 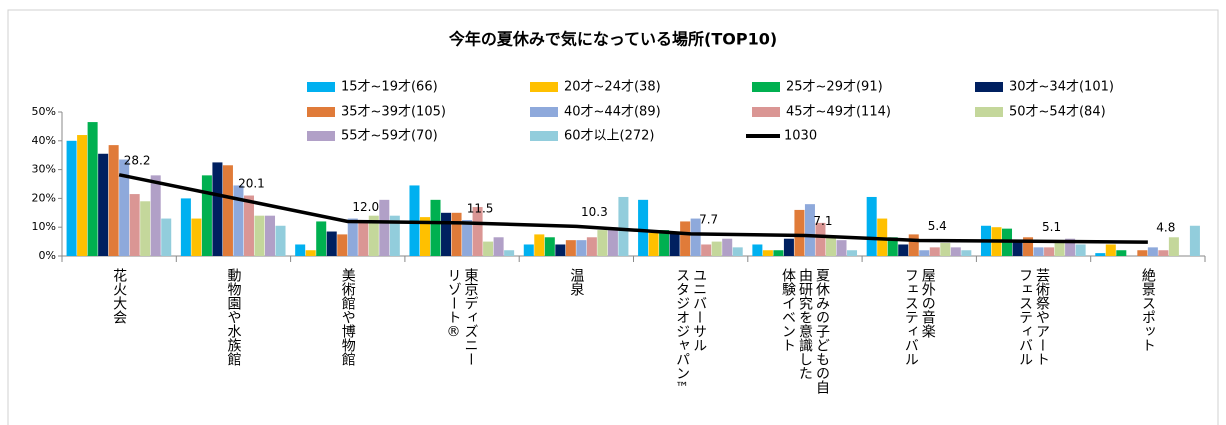 I want to click on legend-label: 50才~54才(84), so click(x=1057, y=112).